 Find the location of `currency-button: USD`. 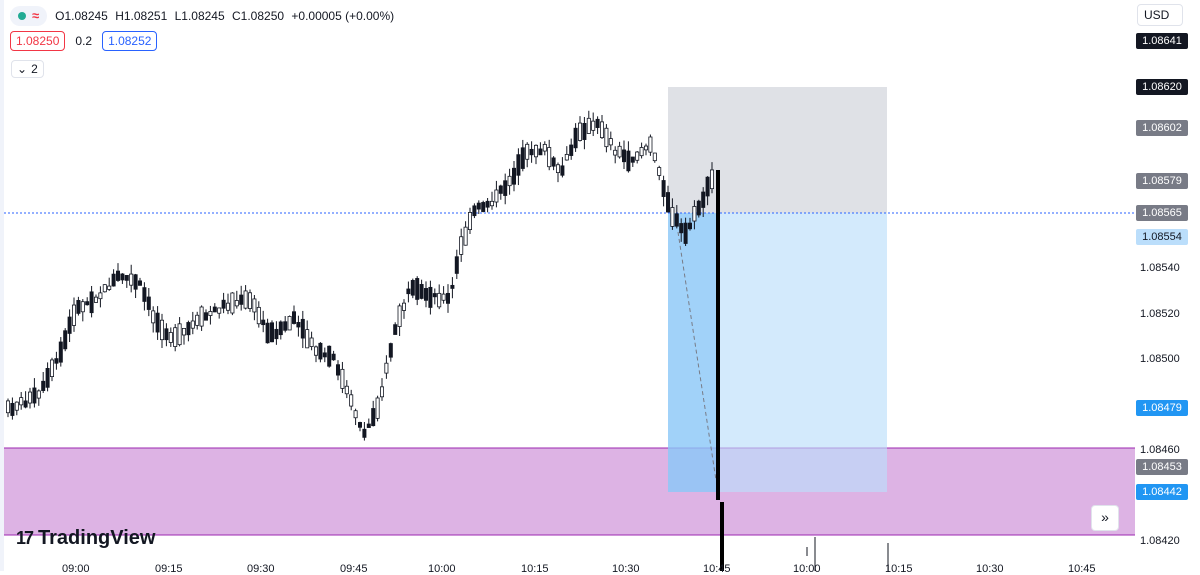

currency-button: USD is located at coordinates (1160, 15).